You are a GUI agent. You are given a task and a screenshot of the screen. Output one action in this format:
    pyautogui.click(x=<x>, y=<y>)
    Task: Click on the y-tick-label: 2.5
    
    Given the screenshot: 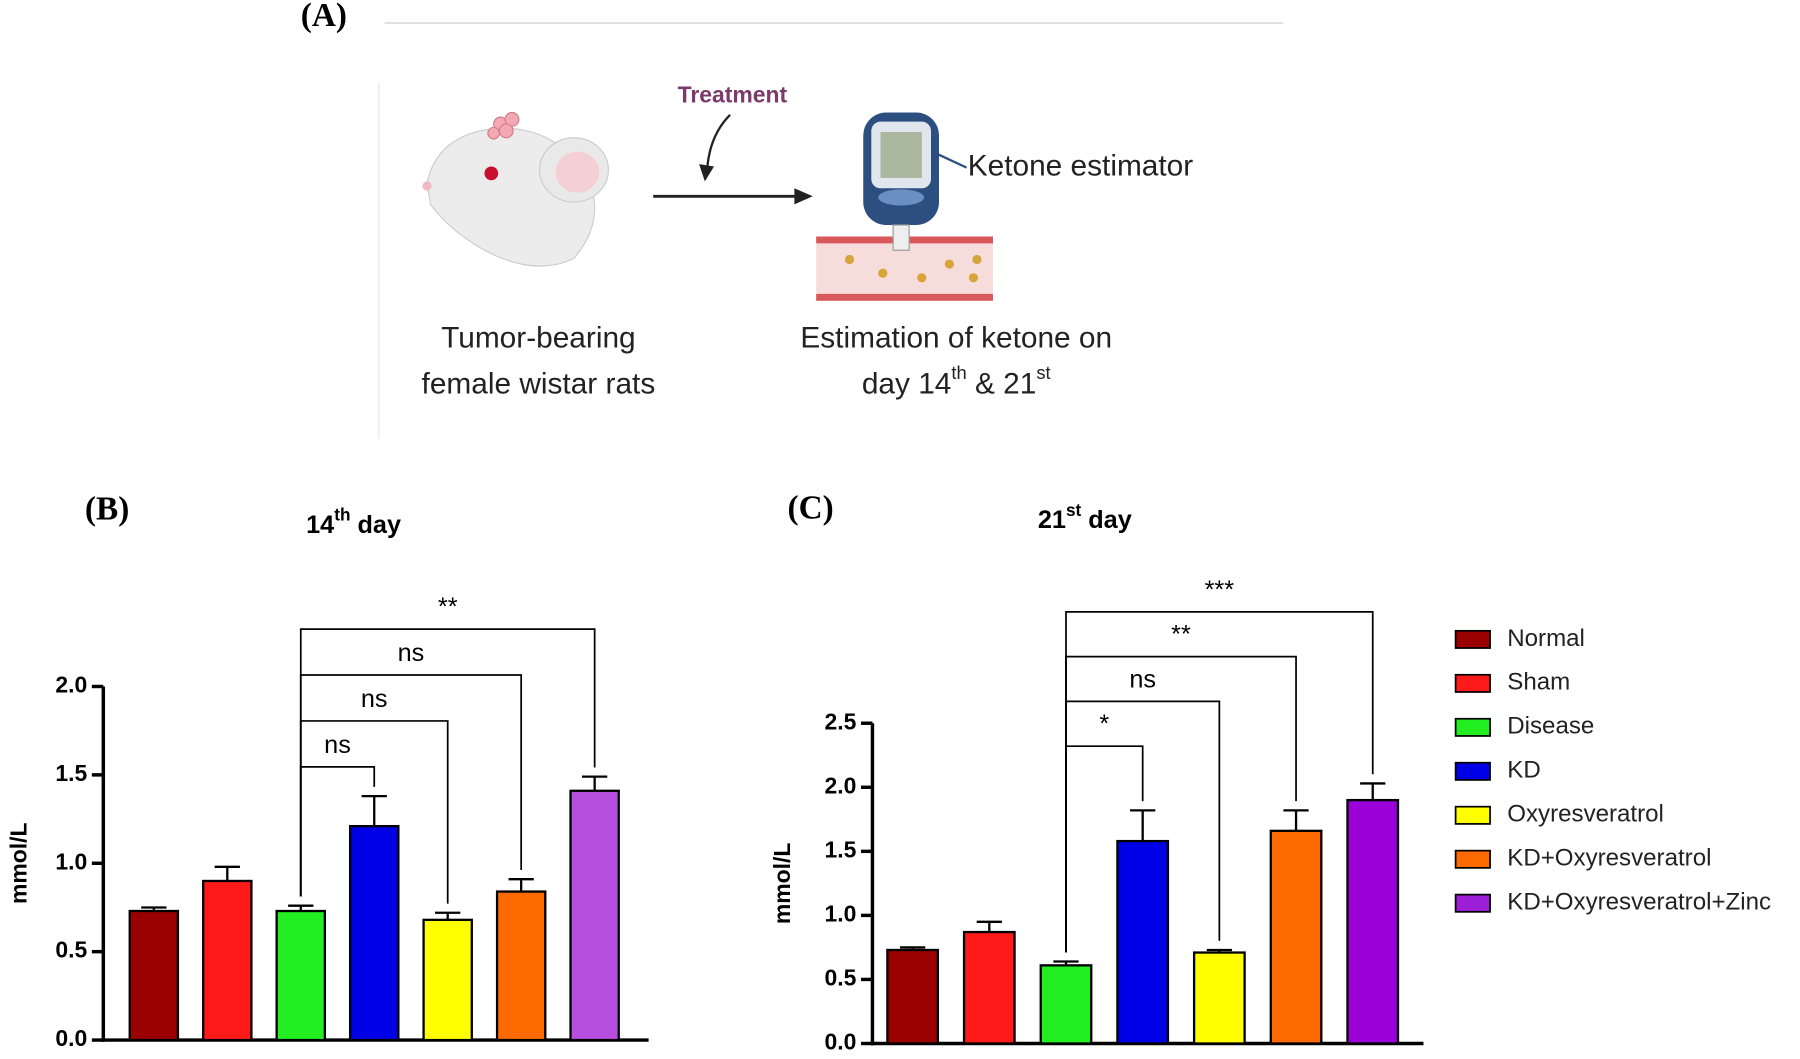 What is the action you would take?
    pyautogui.click(x=840, y=721)
    